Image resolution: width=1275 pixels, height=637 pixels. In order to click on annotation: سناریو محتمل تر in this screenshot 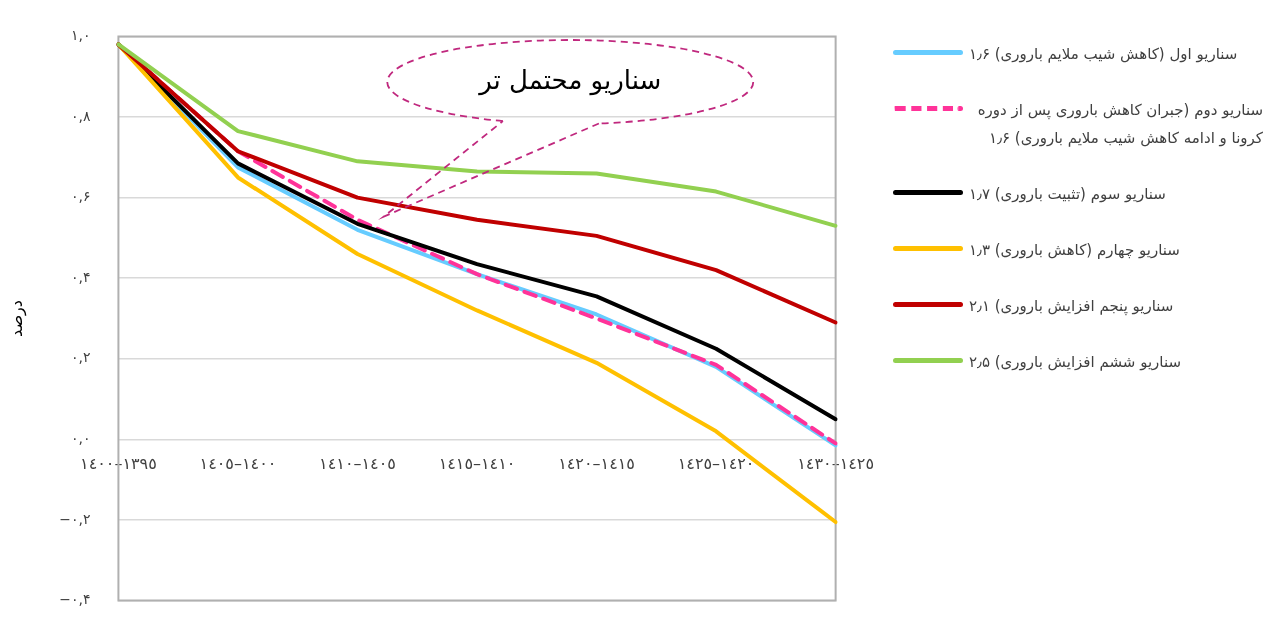, I will do `click(569, 80)`.